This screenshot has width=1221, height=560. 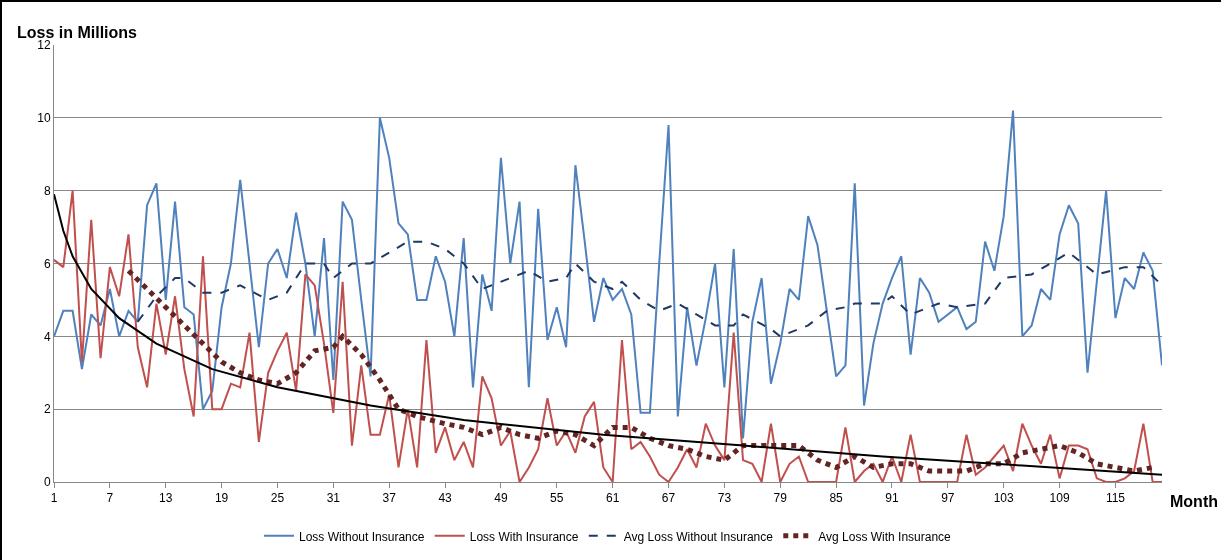 What do you see at coordinates (724, 498) in the screenshot?
I see `x-tick-label: 73` at bounding box center [724, 498].